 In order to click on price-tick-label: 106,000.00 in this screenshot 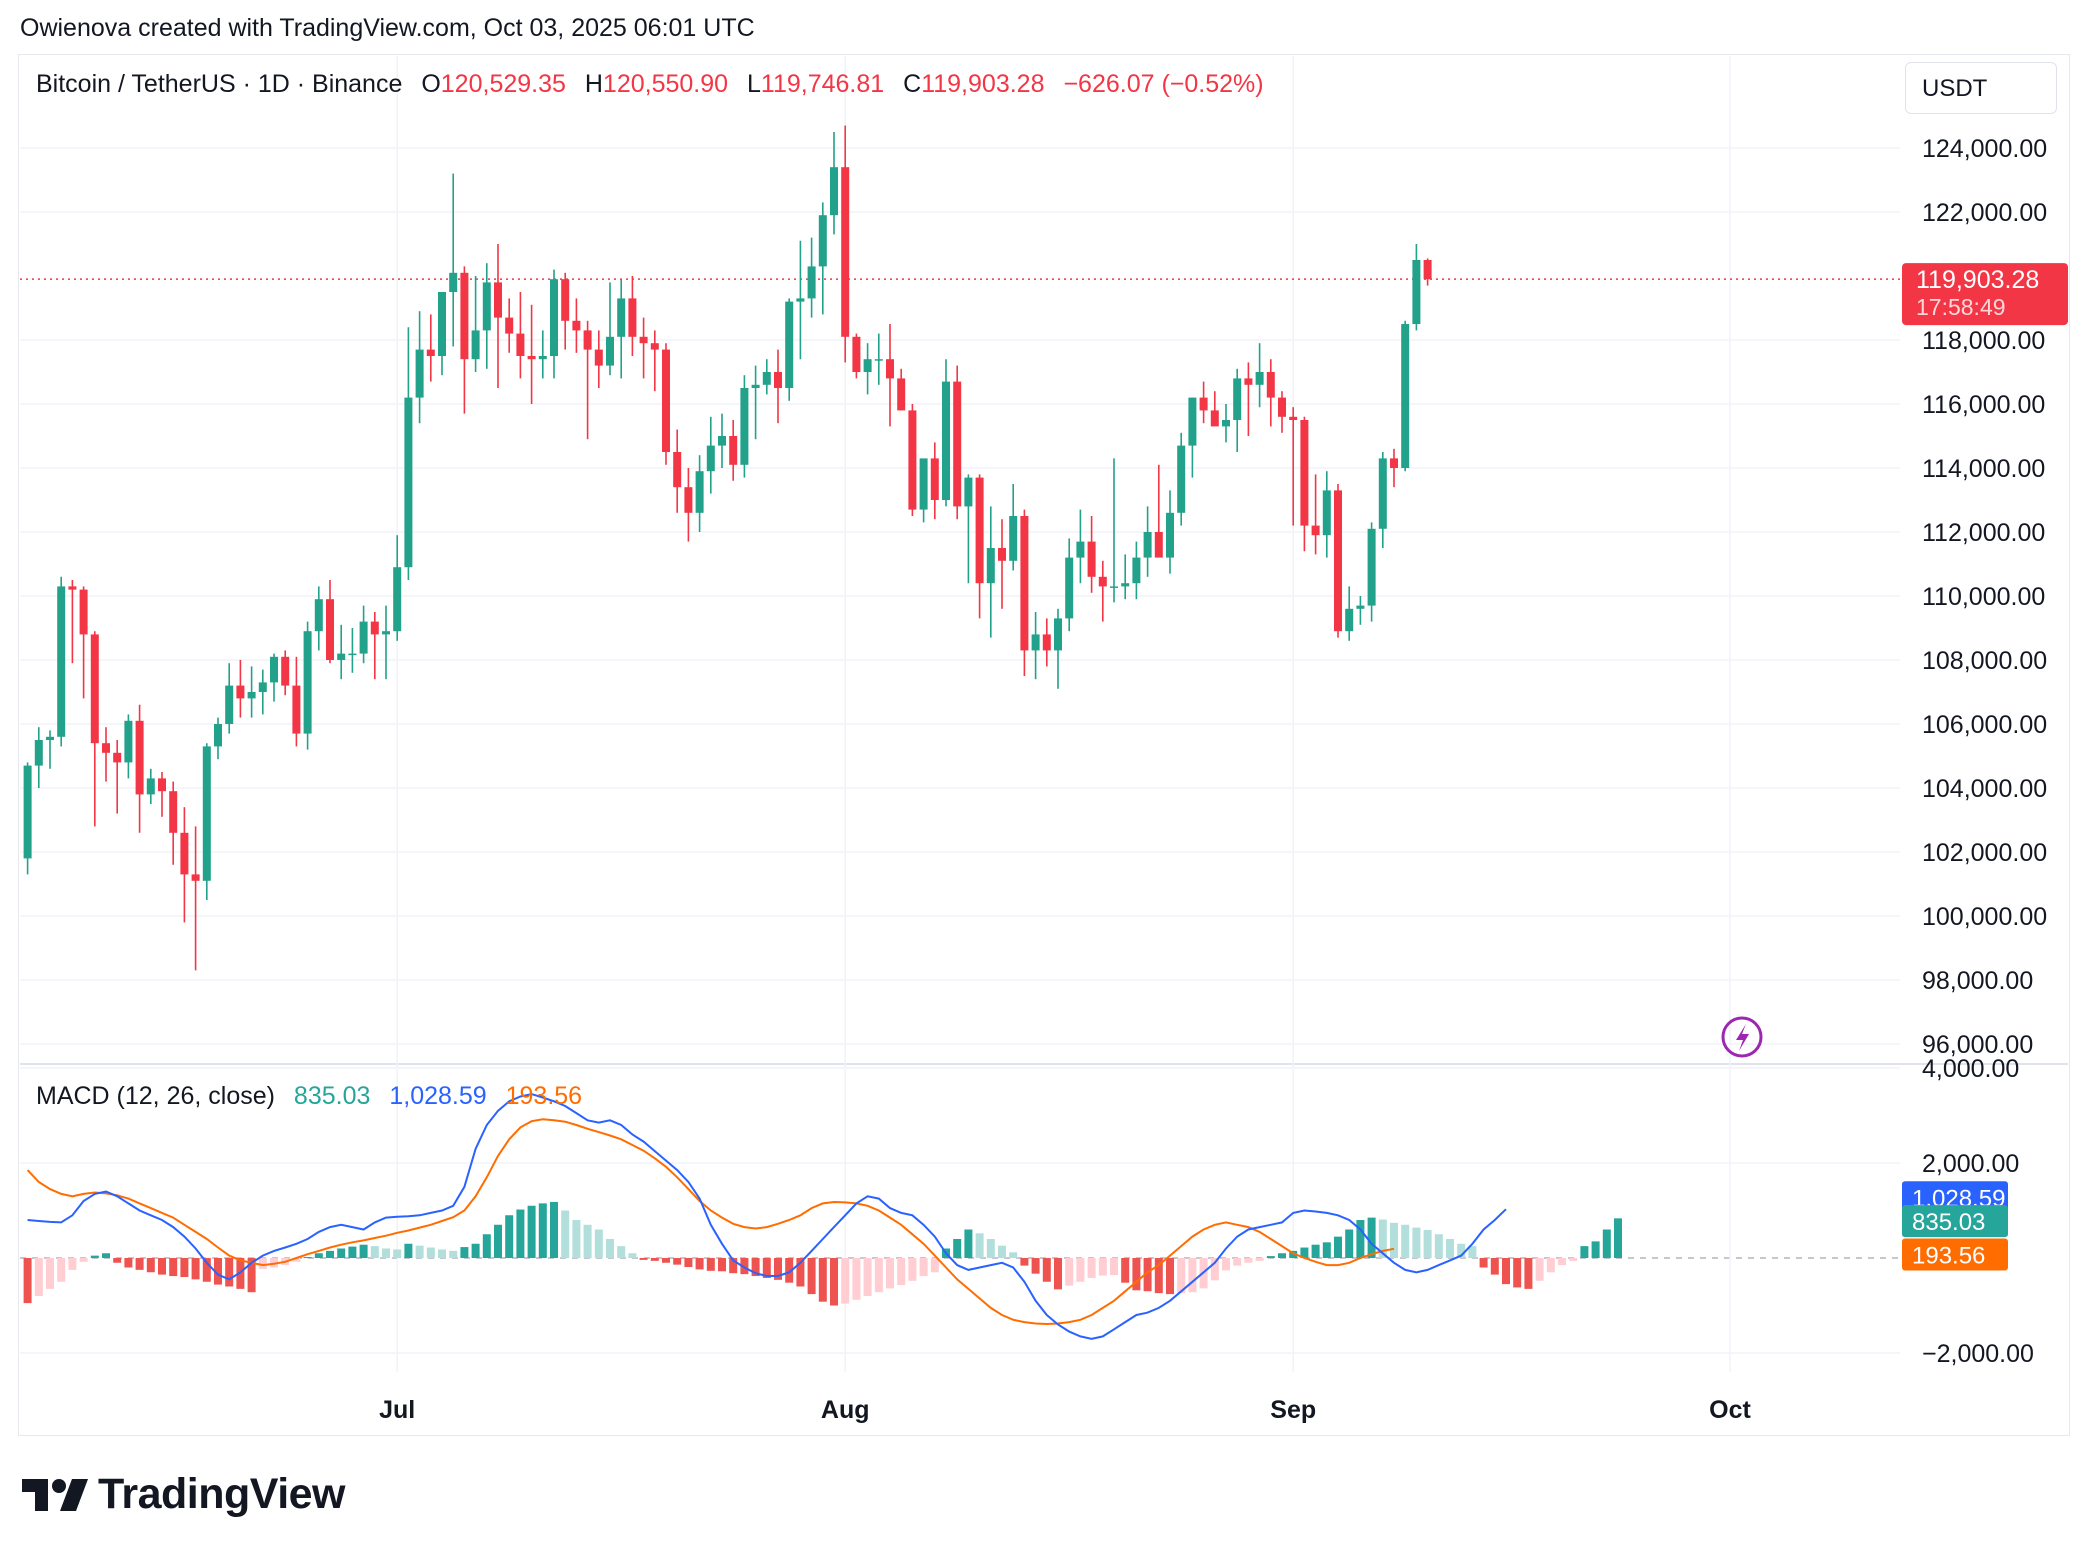, I will do `click(1984, 725)`.